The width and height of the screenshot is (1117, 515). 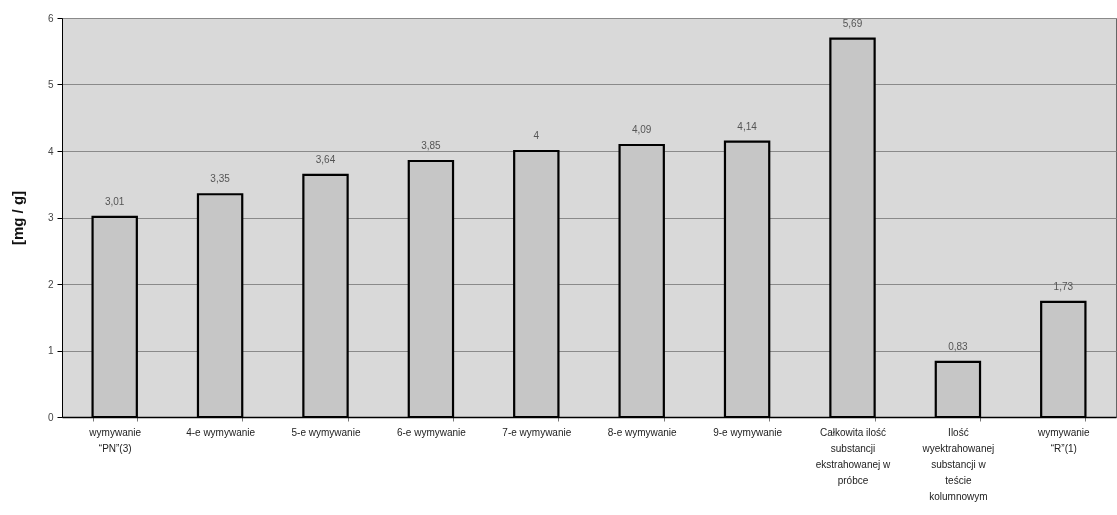 What do you see at coordinates (114, 201) in the screenshot?
I see `data-label: 3,01` at bounding box center [114, 201].